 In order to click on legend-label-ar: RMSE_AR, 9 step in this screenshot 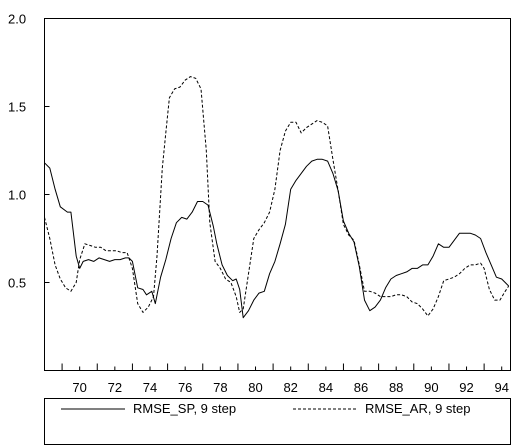, I will do `click(418, 408)`.